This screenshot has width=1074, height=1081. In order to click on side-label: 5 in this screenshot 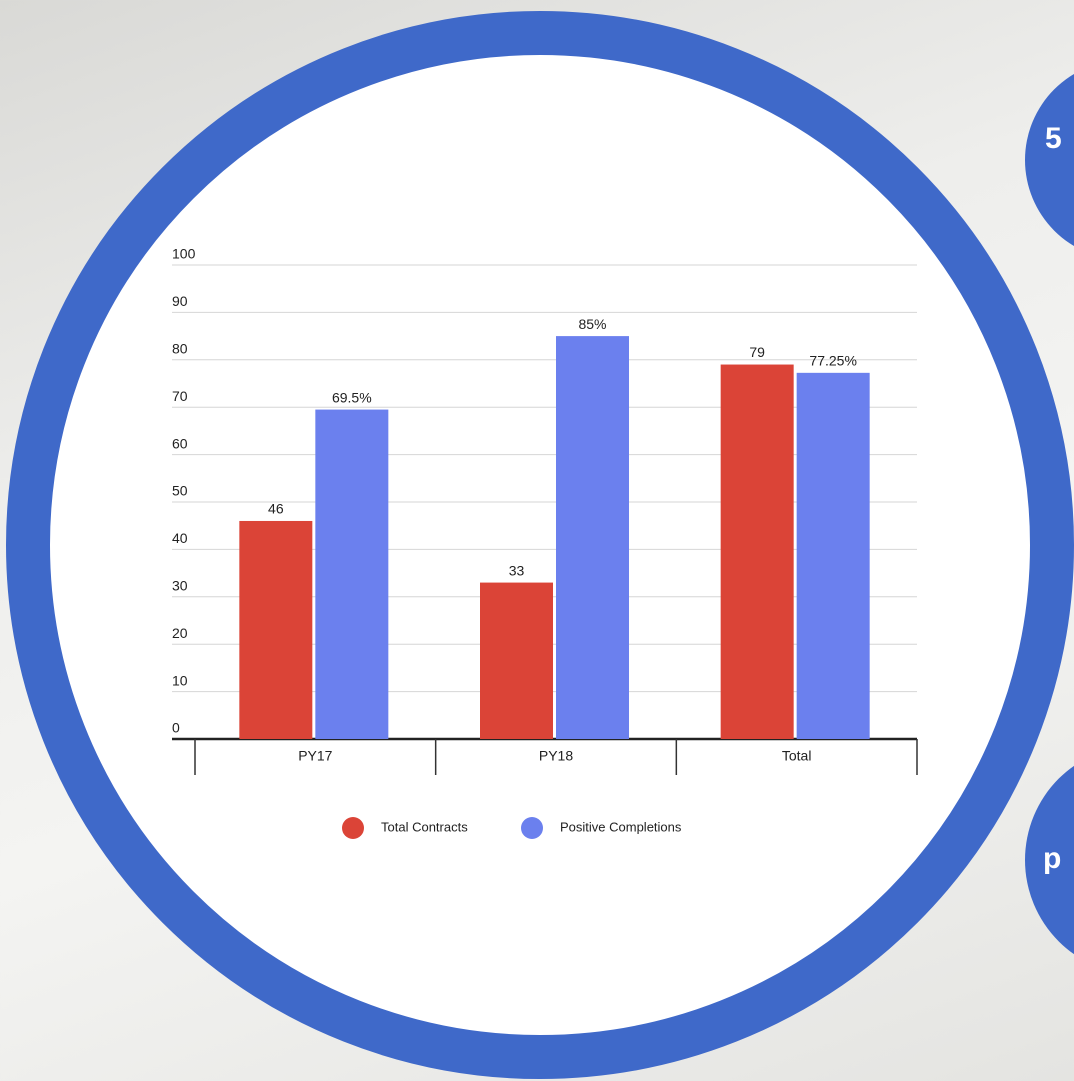, I will do `click(1053, 138)`.